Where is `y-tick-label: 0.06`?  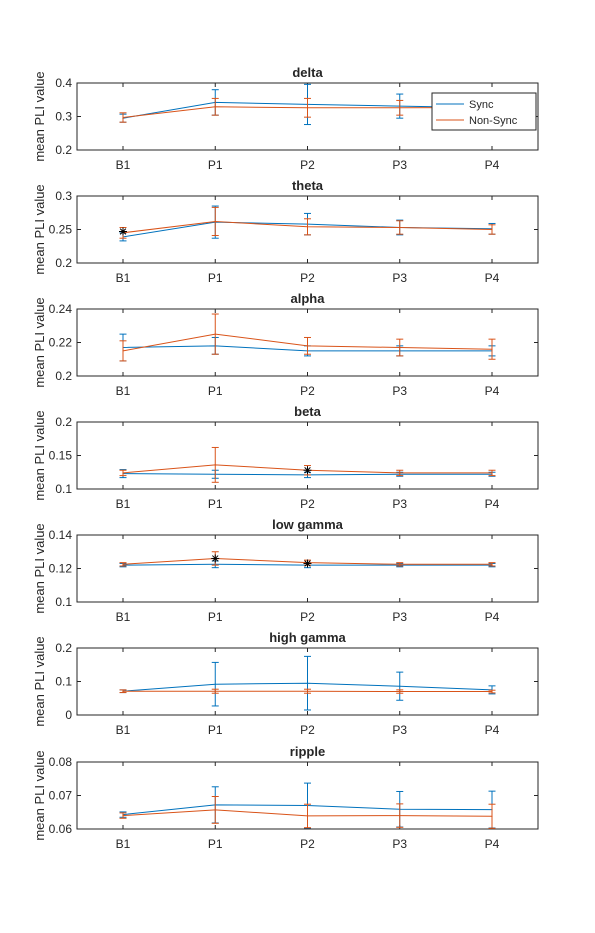 y-tick-label: 0.06 is located at coordinates (61, 829).